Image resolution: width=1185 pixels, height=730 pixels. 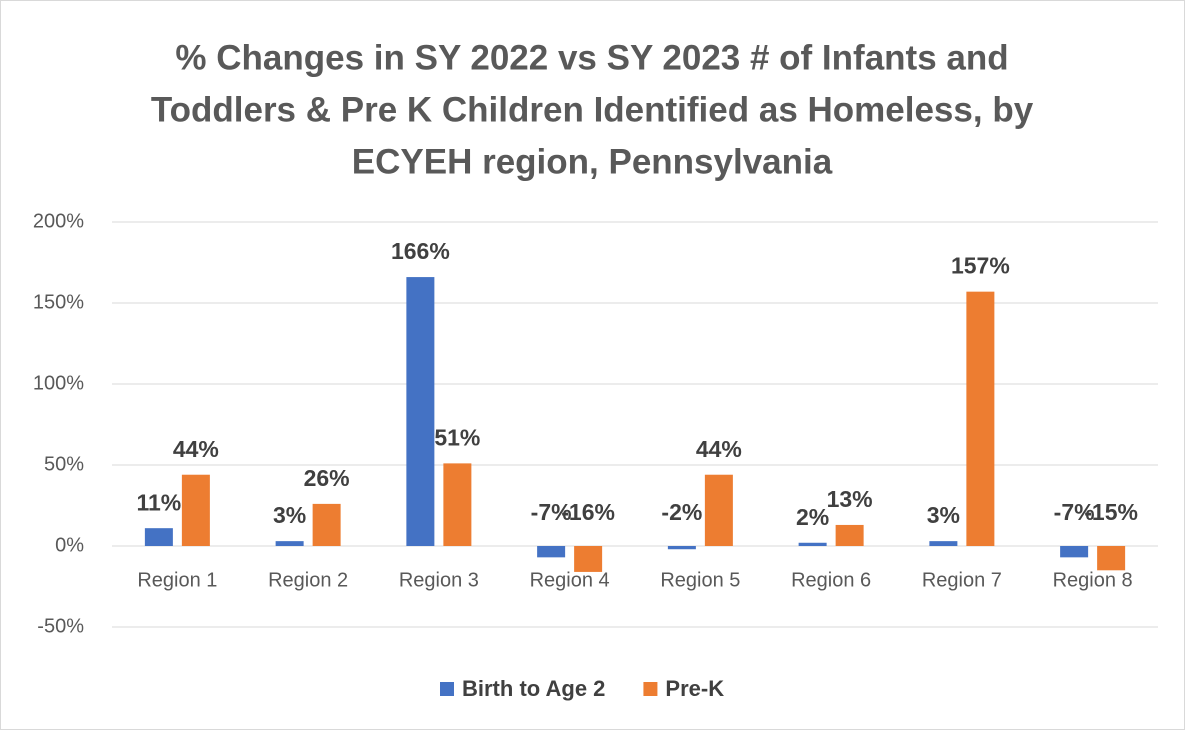 I want to click on x-tick-label: Region 6, so click(x=831, y=580).